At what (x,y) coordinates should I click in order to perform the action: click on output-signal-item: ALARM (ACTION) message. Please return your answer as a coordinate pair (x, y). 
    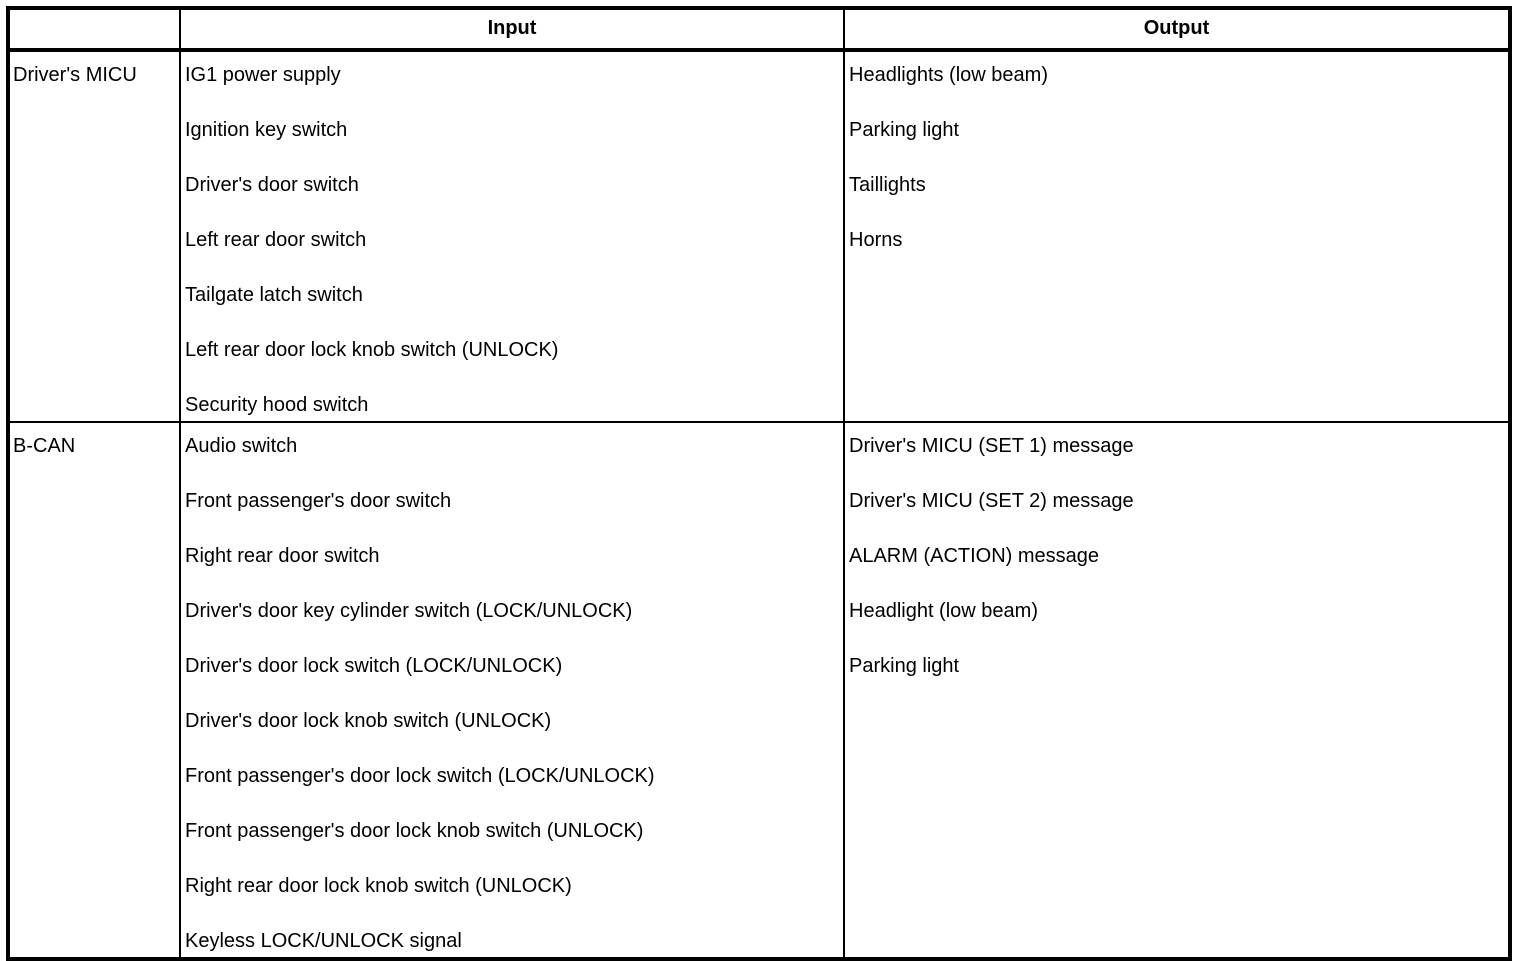
    Looking at the image, I should click on (974, 556).